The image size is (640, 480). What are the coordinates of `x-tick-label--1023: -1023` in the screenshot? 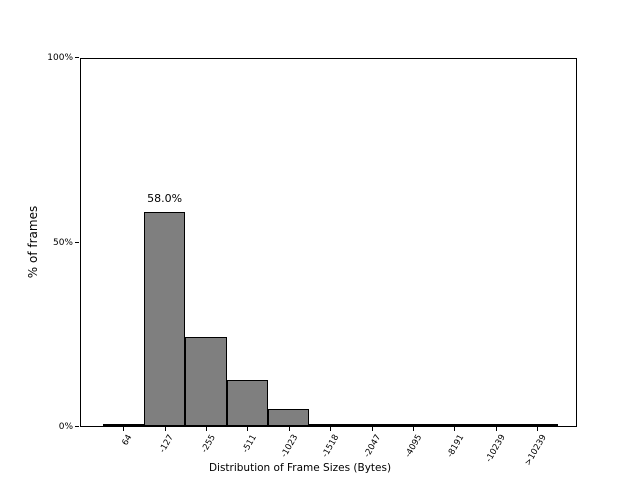 It's located at (290, 446).